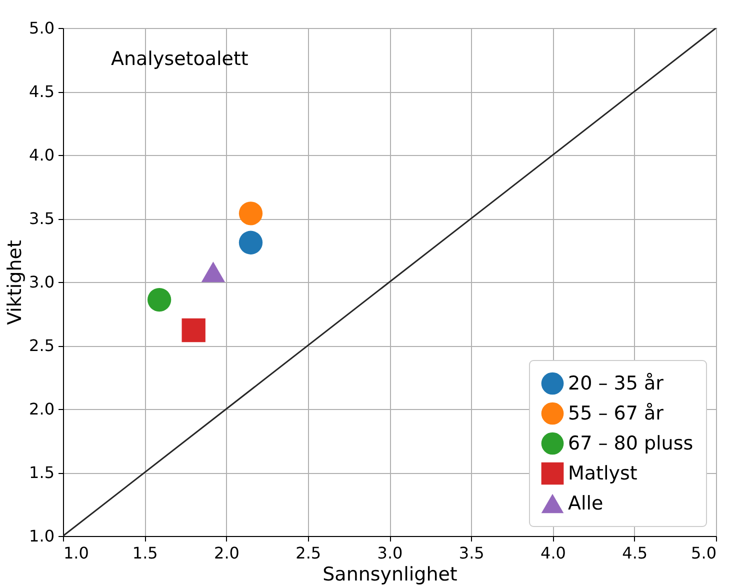  I want to click on x-tick-label: 2.5, so click(309, 553).